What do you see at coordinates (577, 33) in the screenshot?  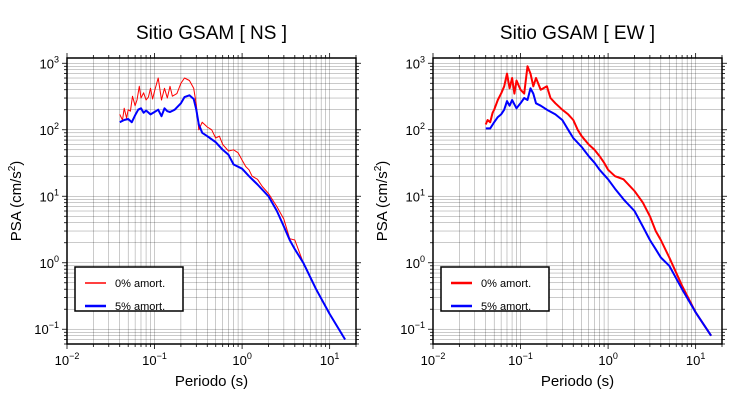 I see `chart-title: Sitio GSAM [ EW ]` at bounding box center [577, 33].